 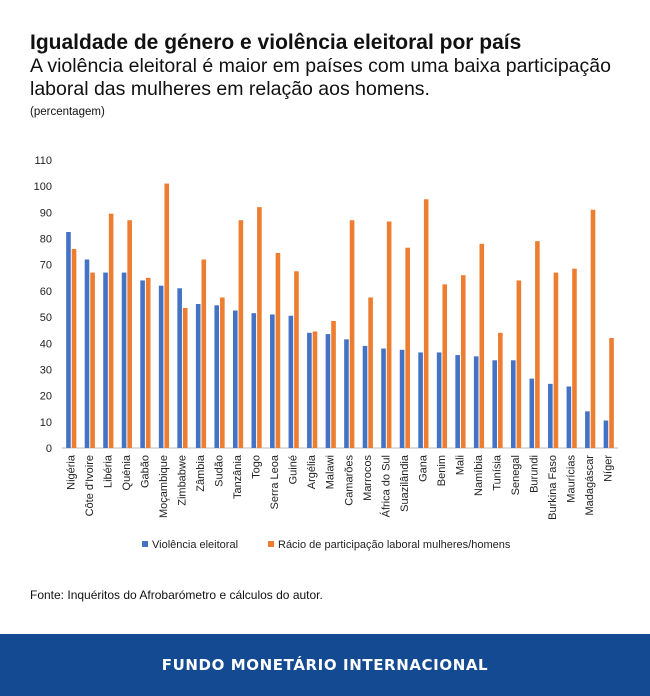 I want to click on x-tick-label: Serra Leoa, so click(x=275, y=481).